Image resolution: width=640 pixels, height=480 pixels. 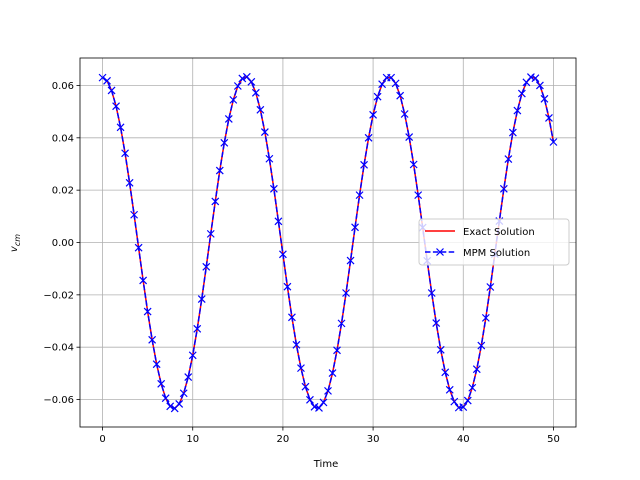 What do you see at coordinates (102, 439) in the screenshot?
I see `x-tick-label: 0` at bounding box center [102, 439].